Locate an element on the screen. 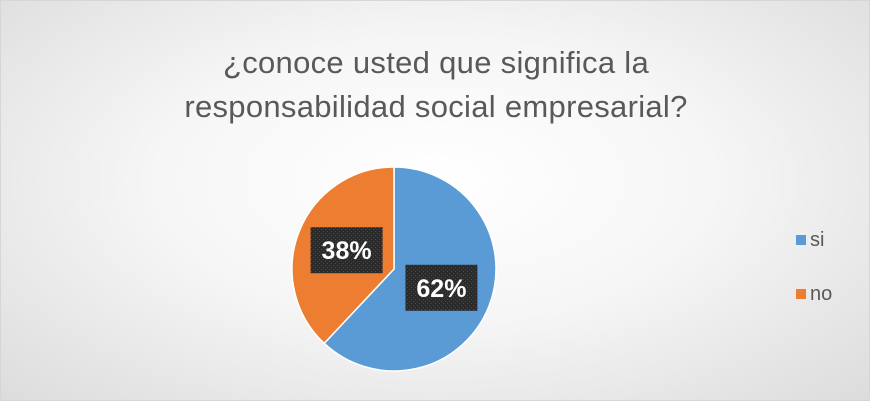 The height and width of the screenshot is (402, 870). legend-swatch-si is located at coordinates (801, 240).